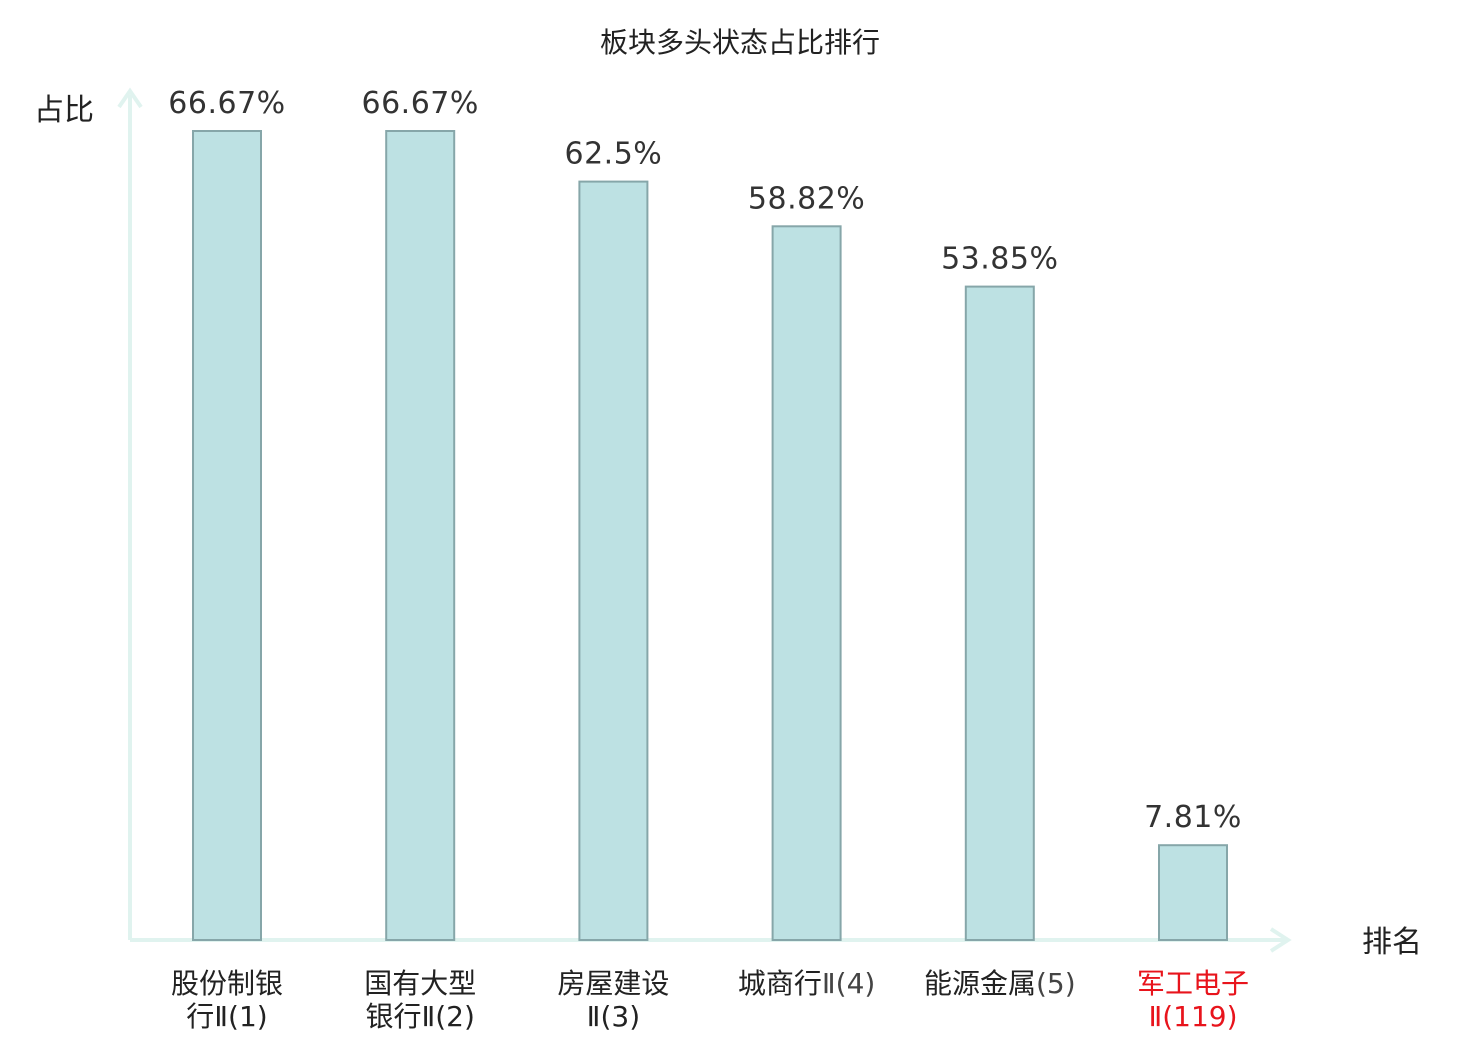  I want to click on category-label-line1: 股份制银, so click(227, 983).